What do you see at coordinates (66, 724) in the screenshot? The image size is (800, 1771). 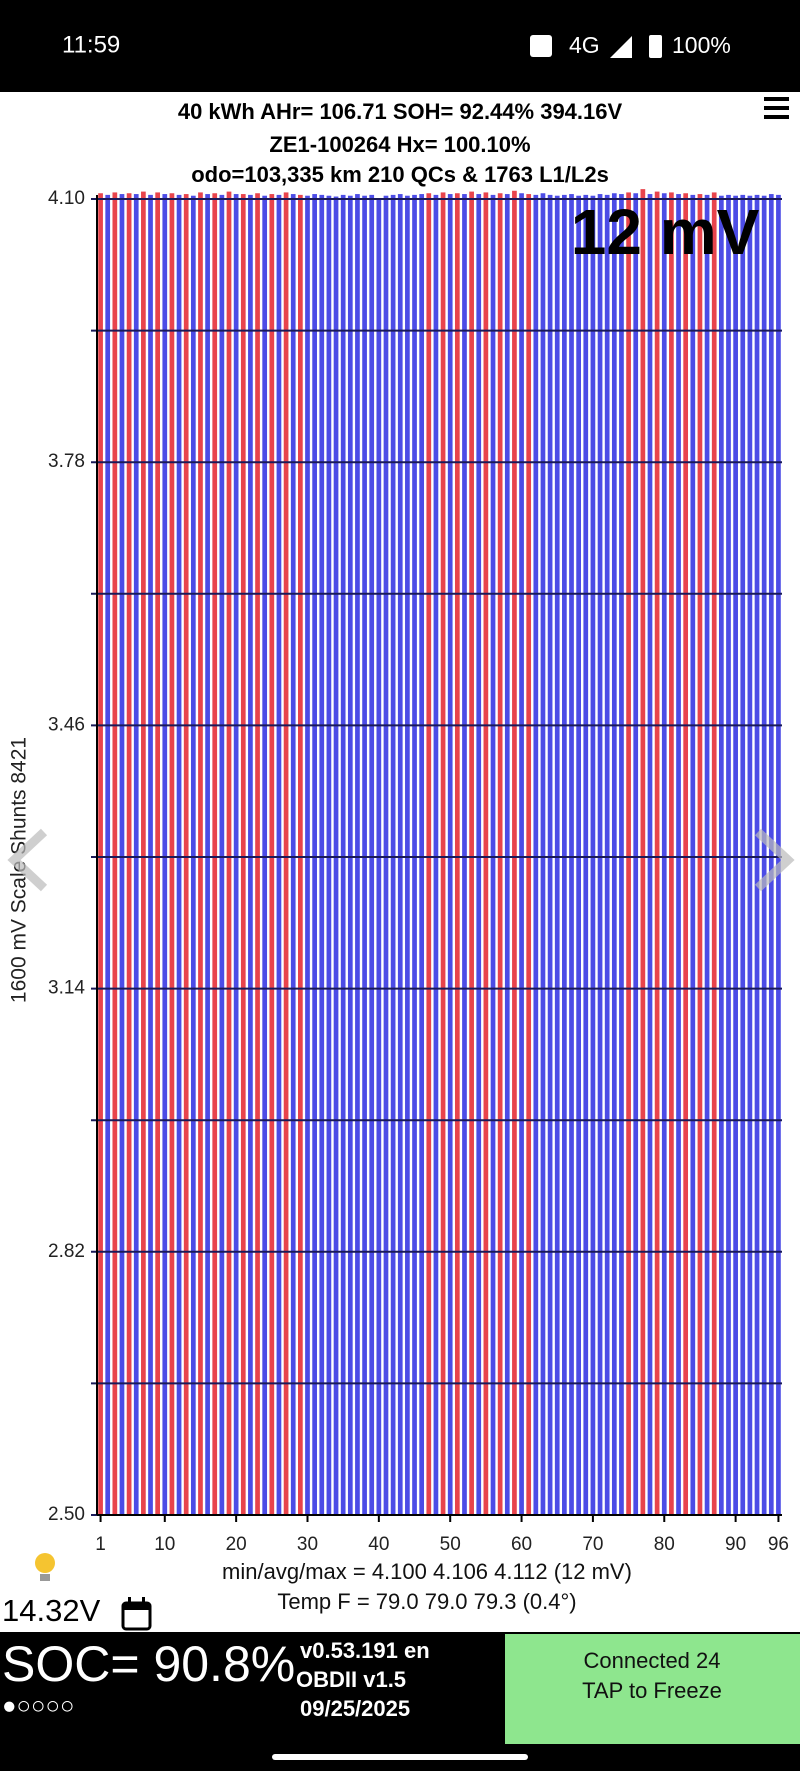 I see `y-tick-label: 3.46` at bounding box center [66, 724].